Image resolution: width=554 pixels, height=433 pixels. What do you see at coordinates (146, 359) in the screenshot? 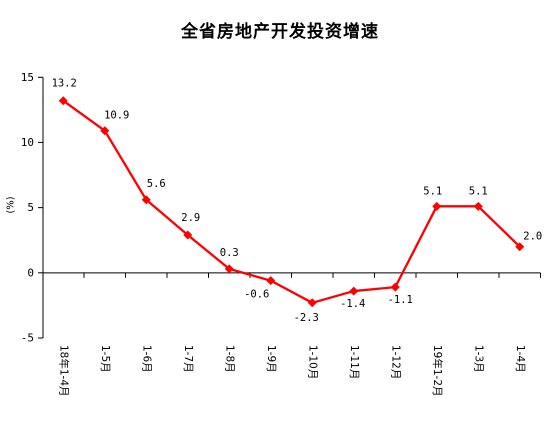
I see `x-tick-label: 1-6月` at bounding box center [146, 359].